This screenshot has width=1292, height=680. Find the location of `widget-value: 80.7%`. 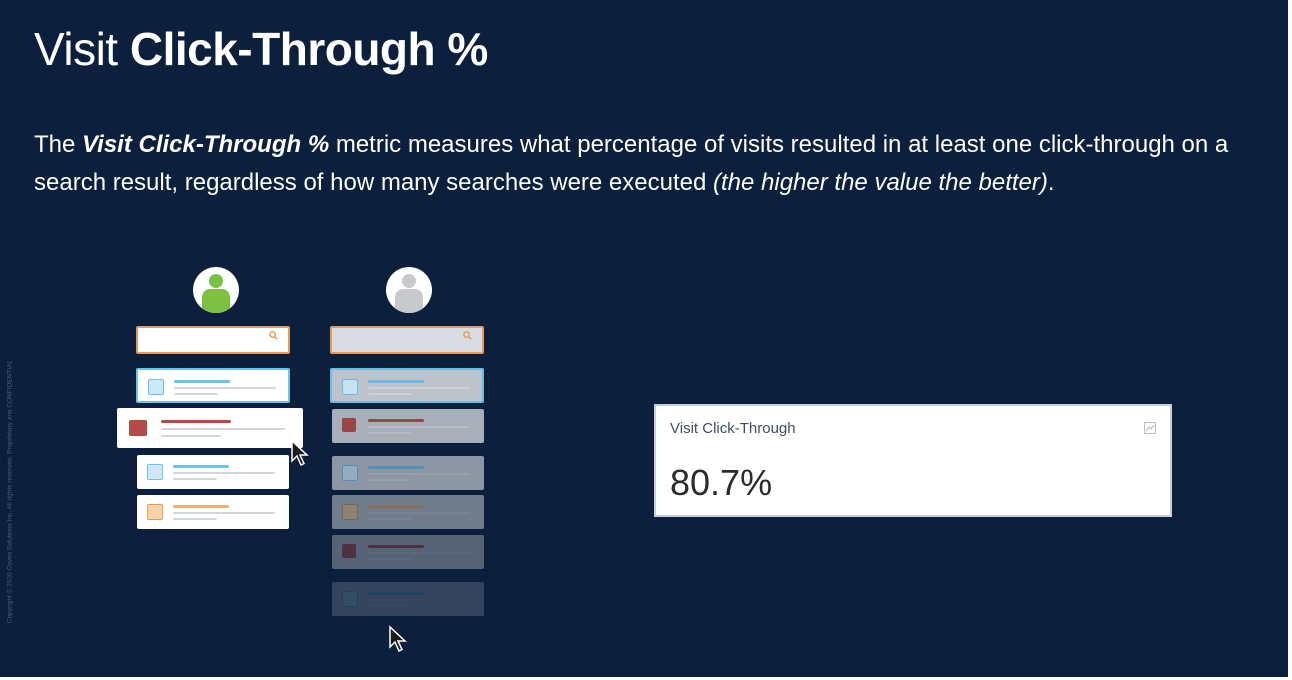

widget-value: 80.7% is located at coordinates (721, 482).